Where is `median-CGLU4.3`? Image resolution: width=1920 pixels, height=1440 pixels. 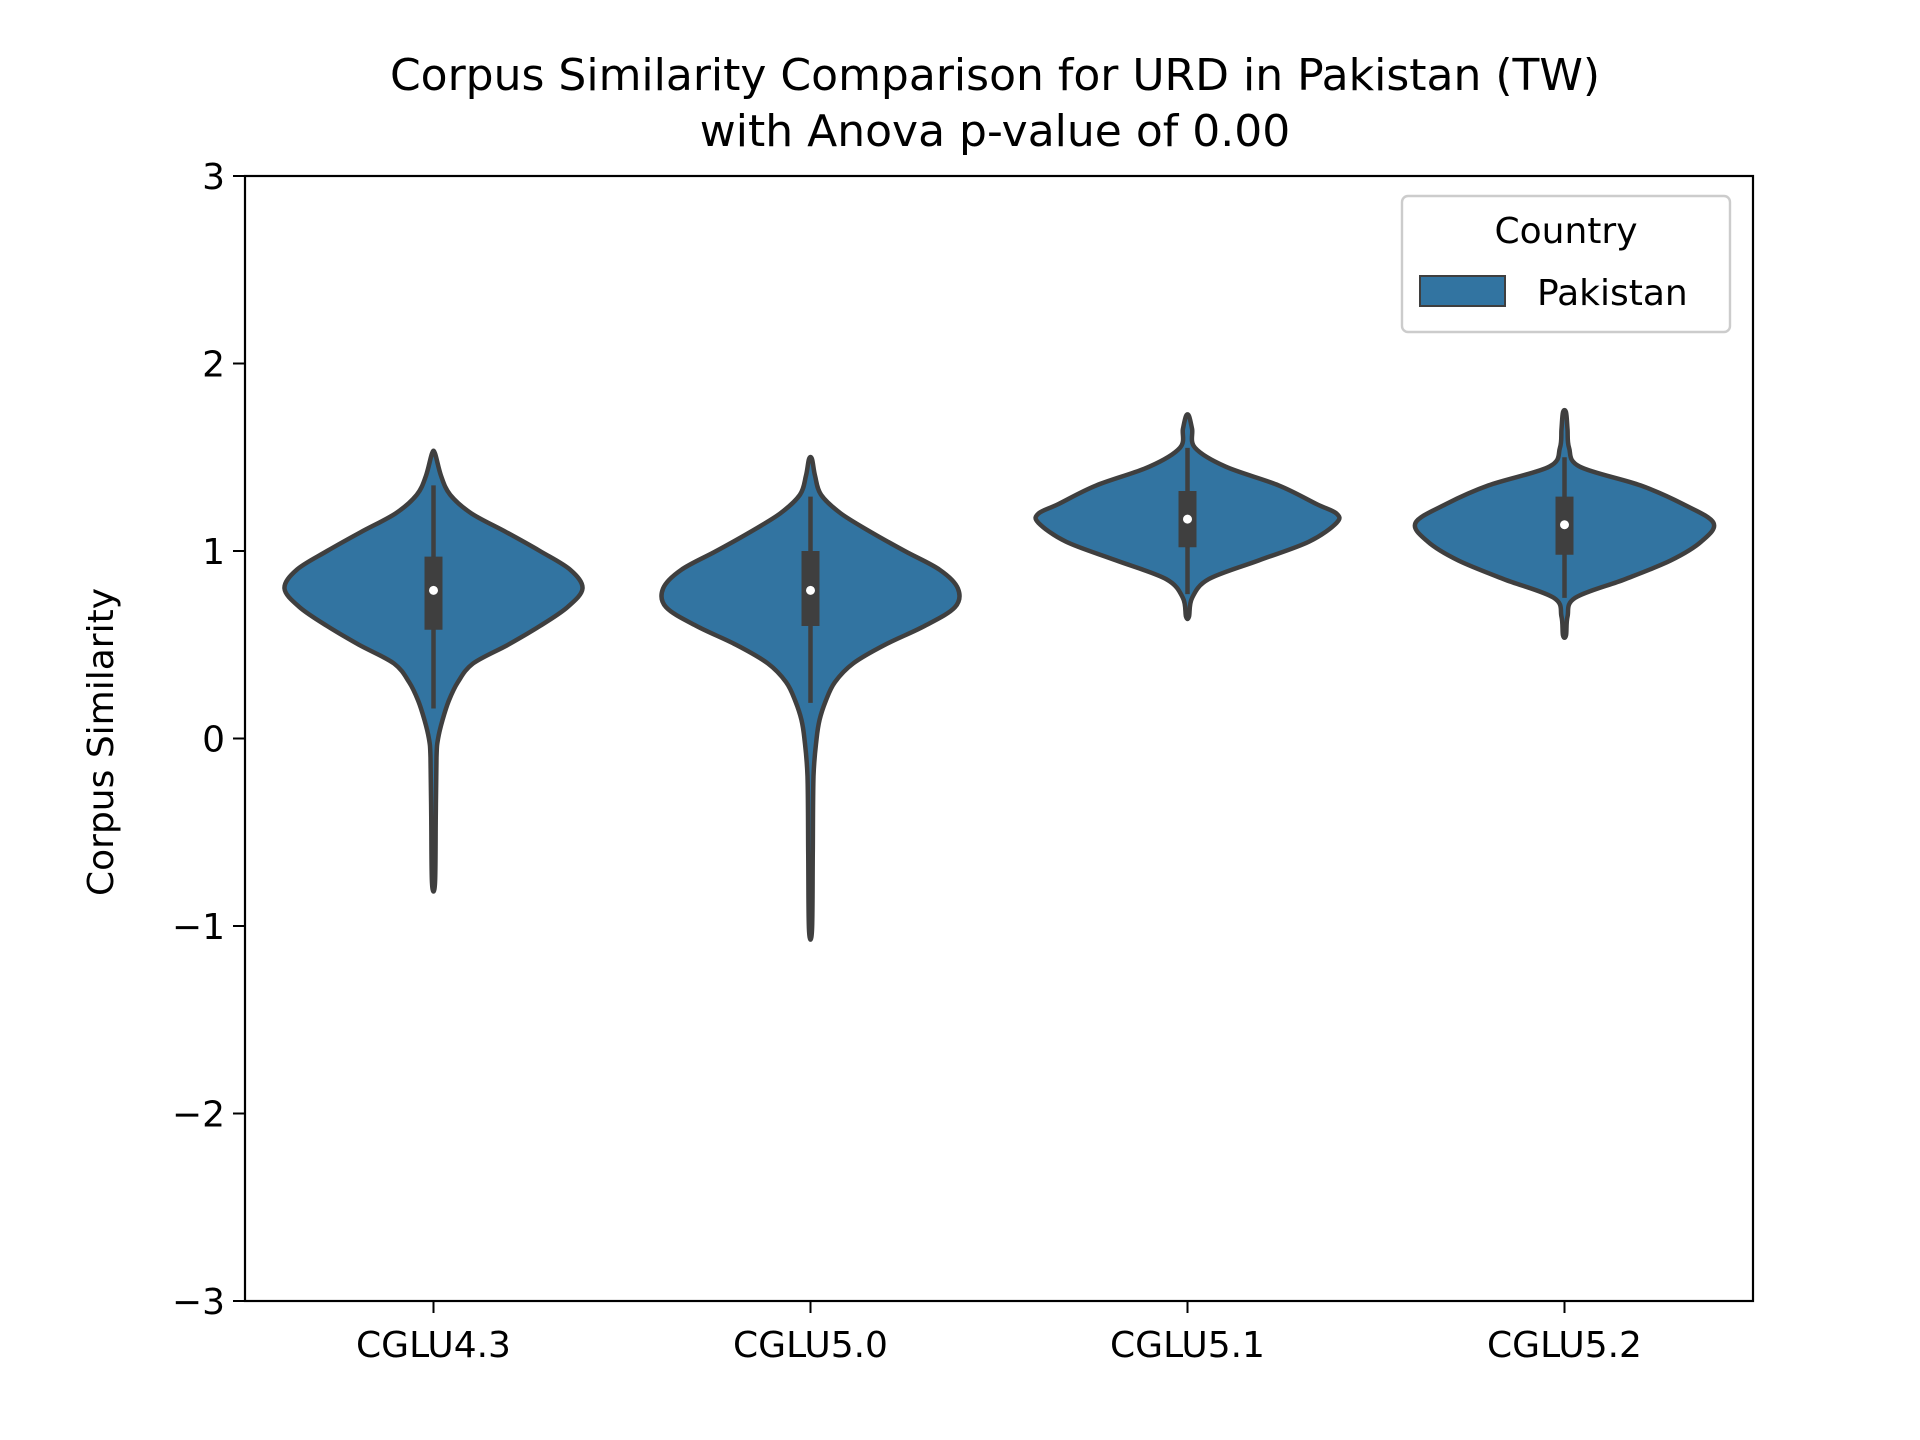 median-CGLU4.3 is located at coordinates (433, 590).